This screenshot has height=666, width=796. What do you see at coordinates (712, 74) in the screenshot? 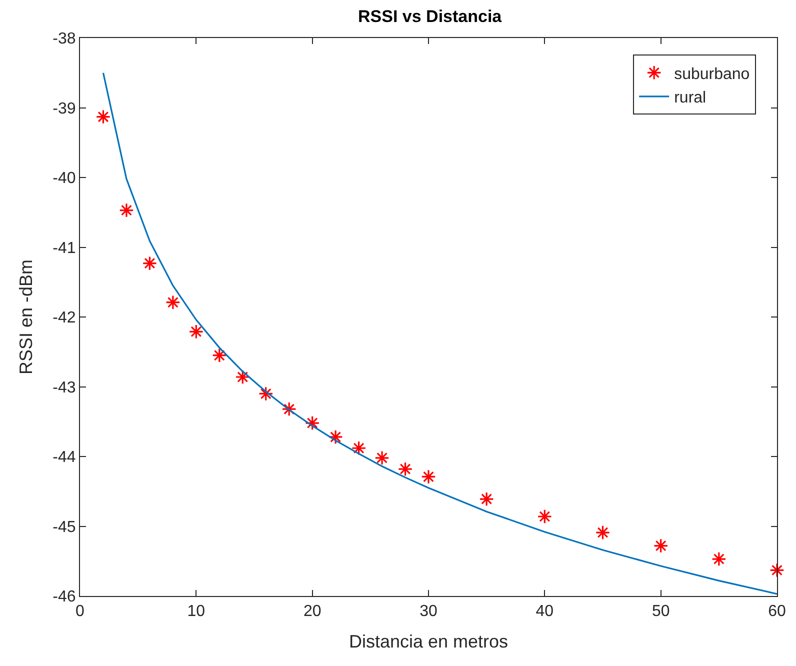
I see `legend-label: suburbano` at bounding box center [712, 74].